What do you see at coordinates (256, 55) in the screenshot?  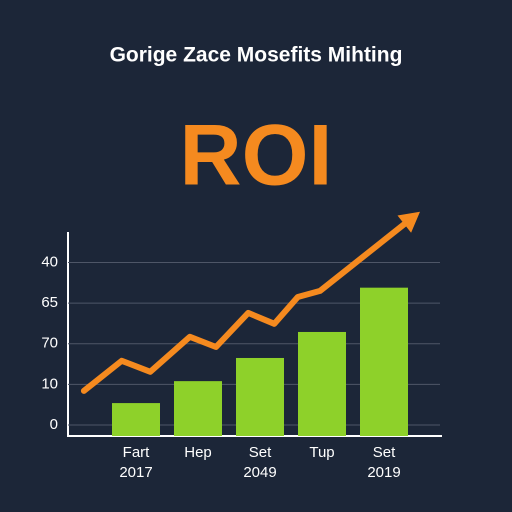 I see `chart-title: Gorige Zace Mosefits Mihting` at bounding box center [256, 55].